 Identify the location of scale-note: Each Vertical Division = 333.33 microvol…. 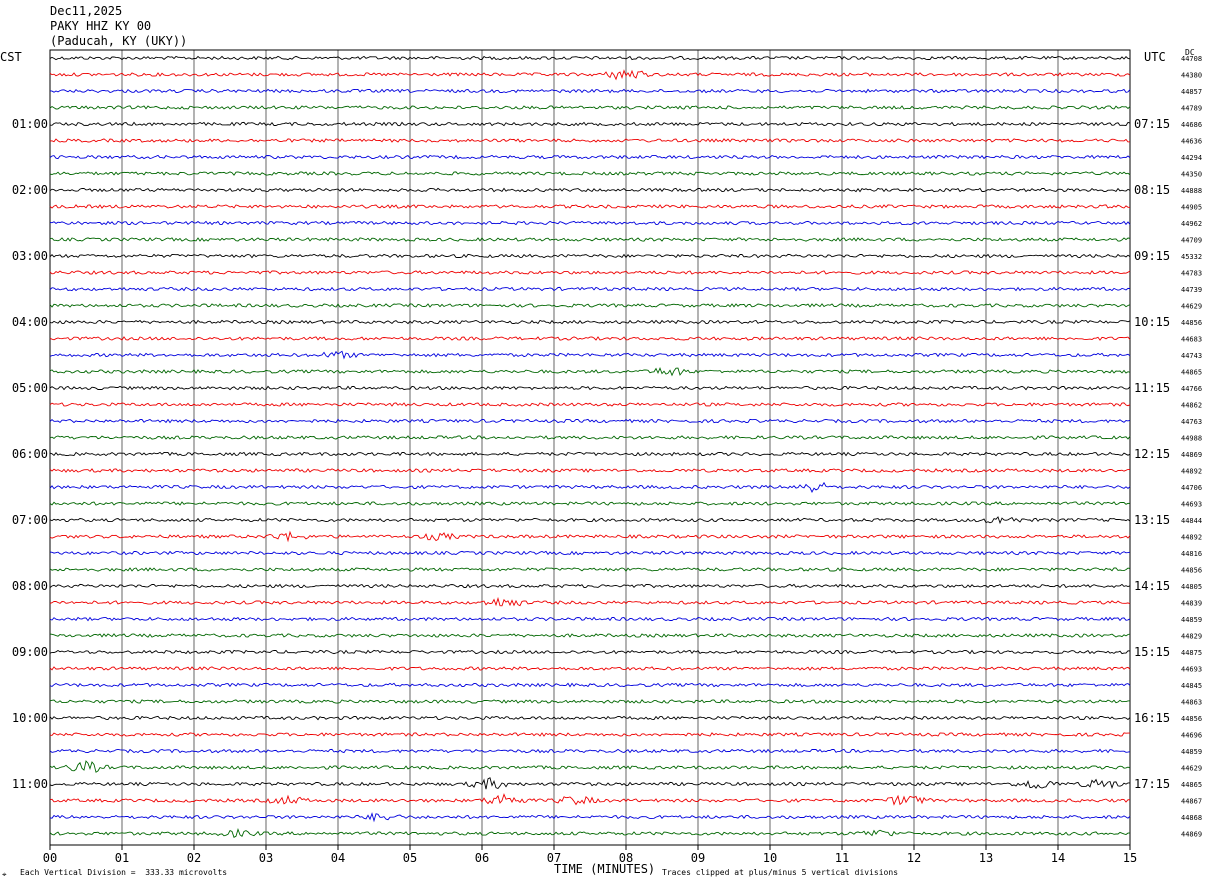
(124, 872).